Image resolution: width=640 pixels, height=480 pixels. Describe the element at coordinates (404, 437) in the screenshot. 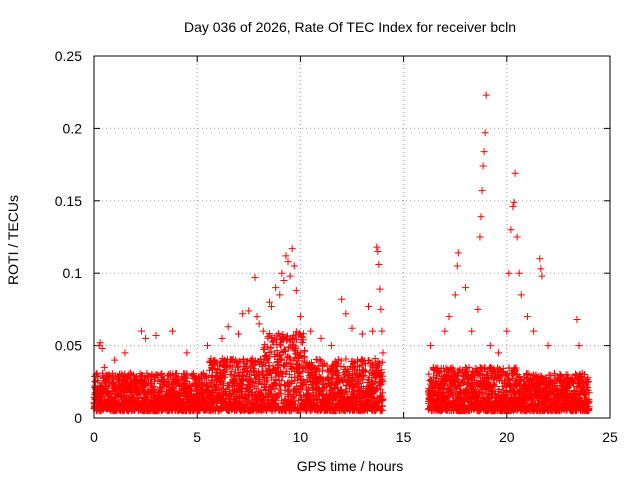

I see `x-tick-label: 15` at that location.